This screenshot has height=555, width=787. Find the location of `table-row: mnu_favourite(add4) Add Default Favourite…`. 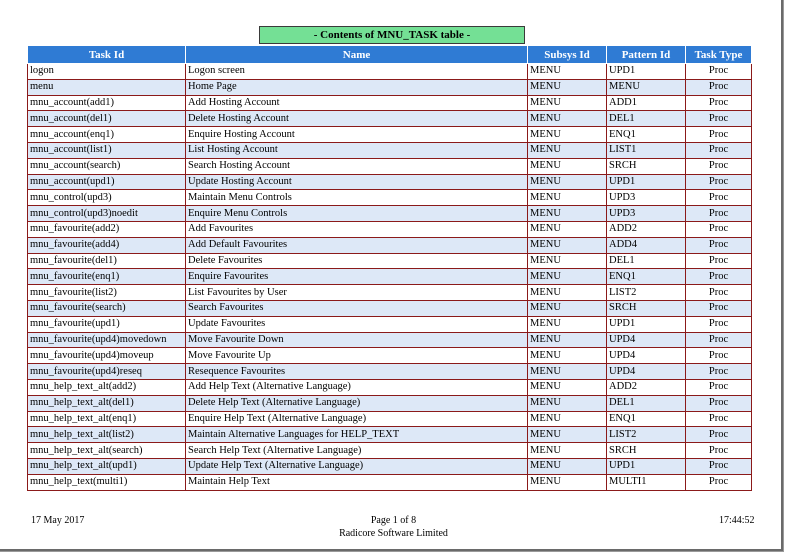

table-row: mnu_favourite(add4) Add Default Favourite… is located at coordinates (389, 245).